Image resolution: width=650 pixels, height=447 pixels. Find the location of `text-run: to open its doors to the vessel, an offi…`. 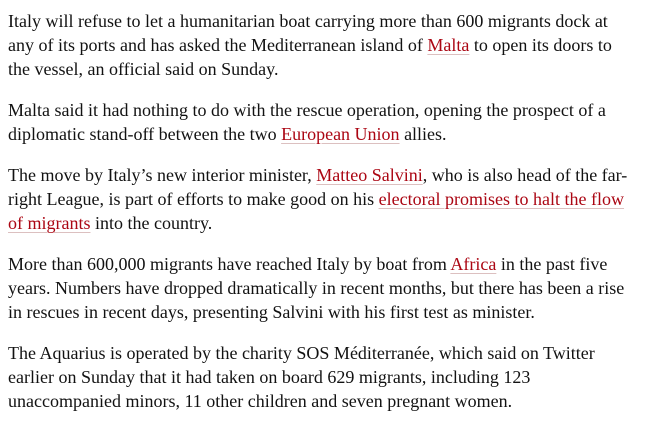

text-run: to open its doors to the vessel, an offi… is located at coordinates (310, 57).